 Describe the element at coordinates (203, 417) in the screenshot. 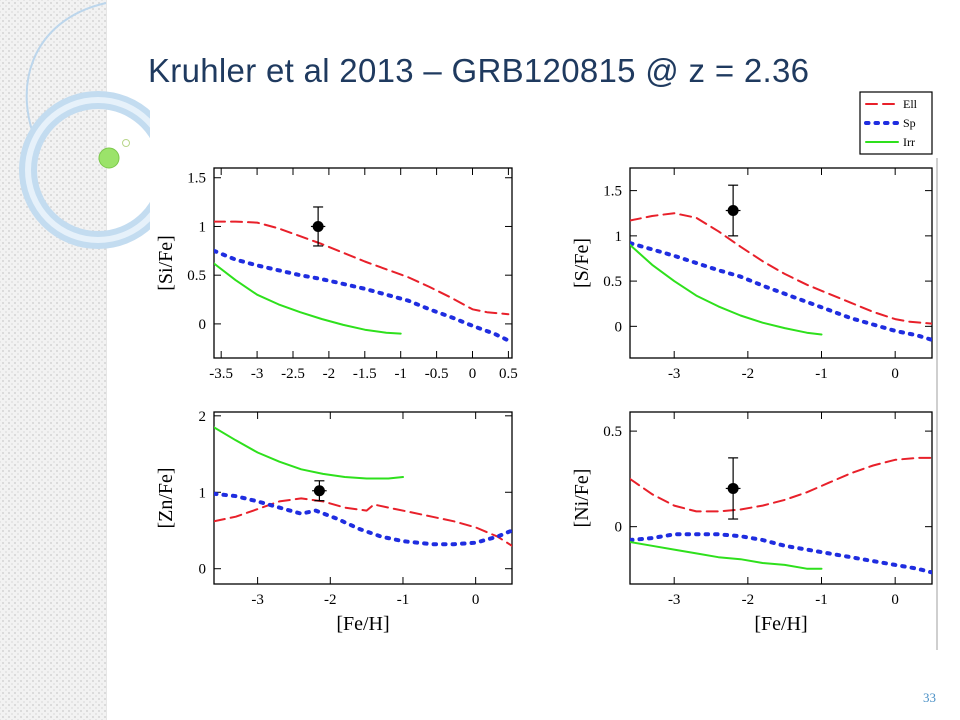

I see `y-tick-label: 2` at that location.